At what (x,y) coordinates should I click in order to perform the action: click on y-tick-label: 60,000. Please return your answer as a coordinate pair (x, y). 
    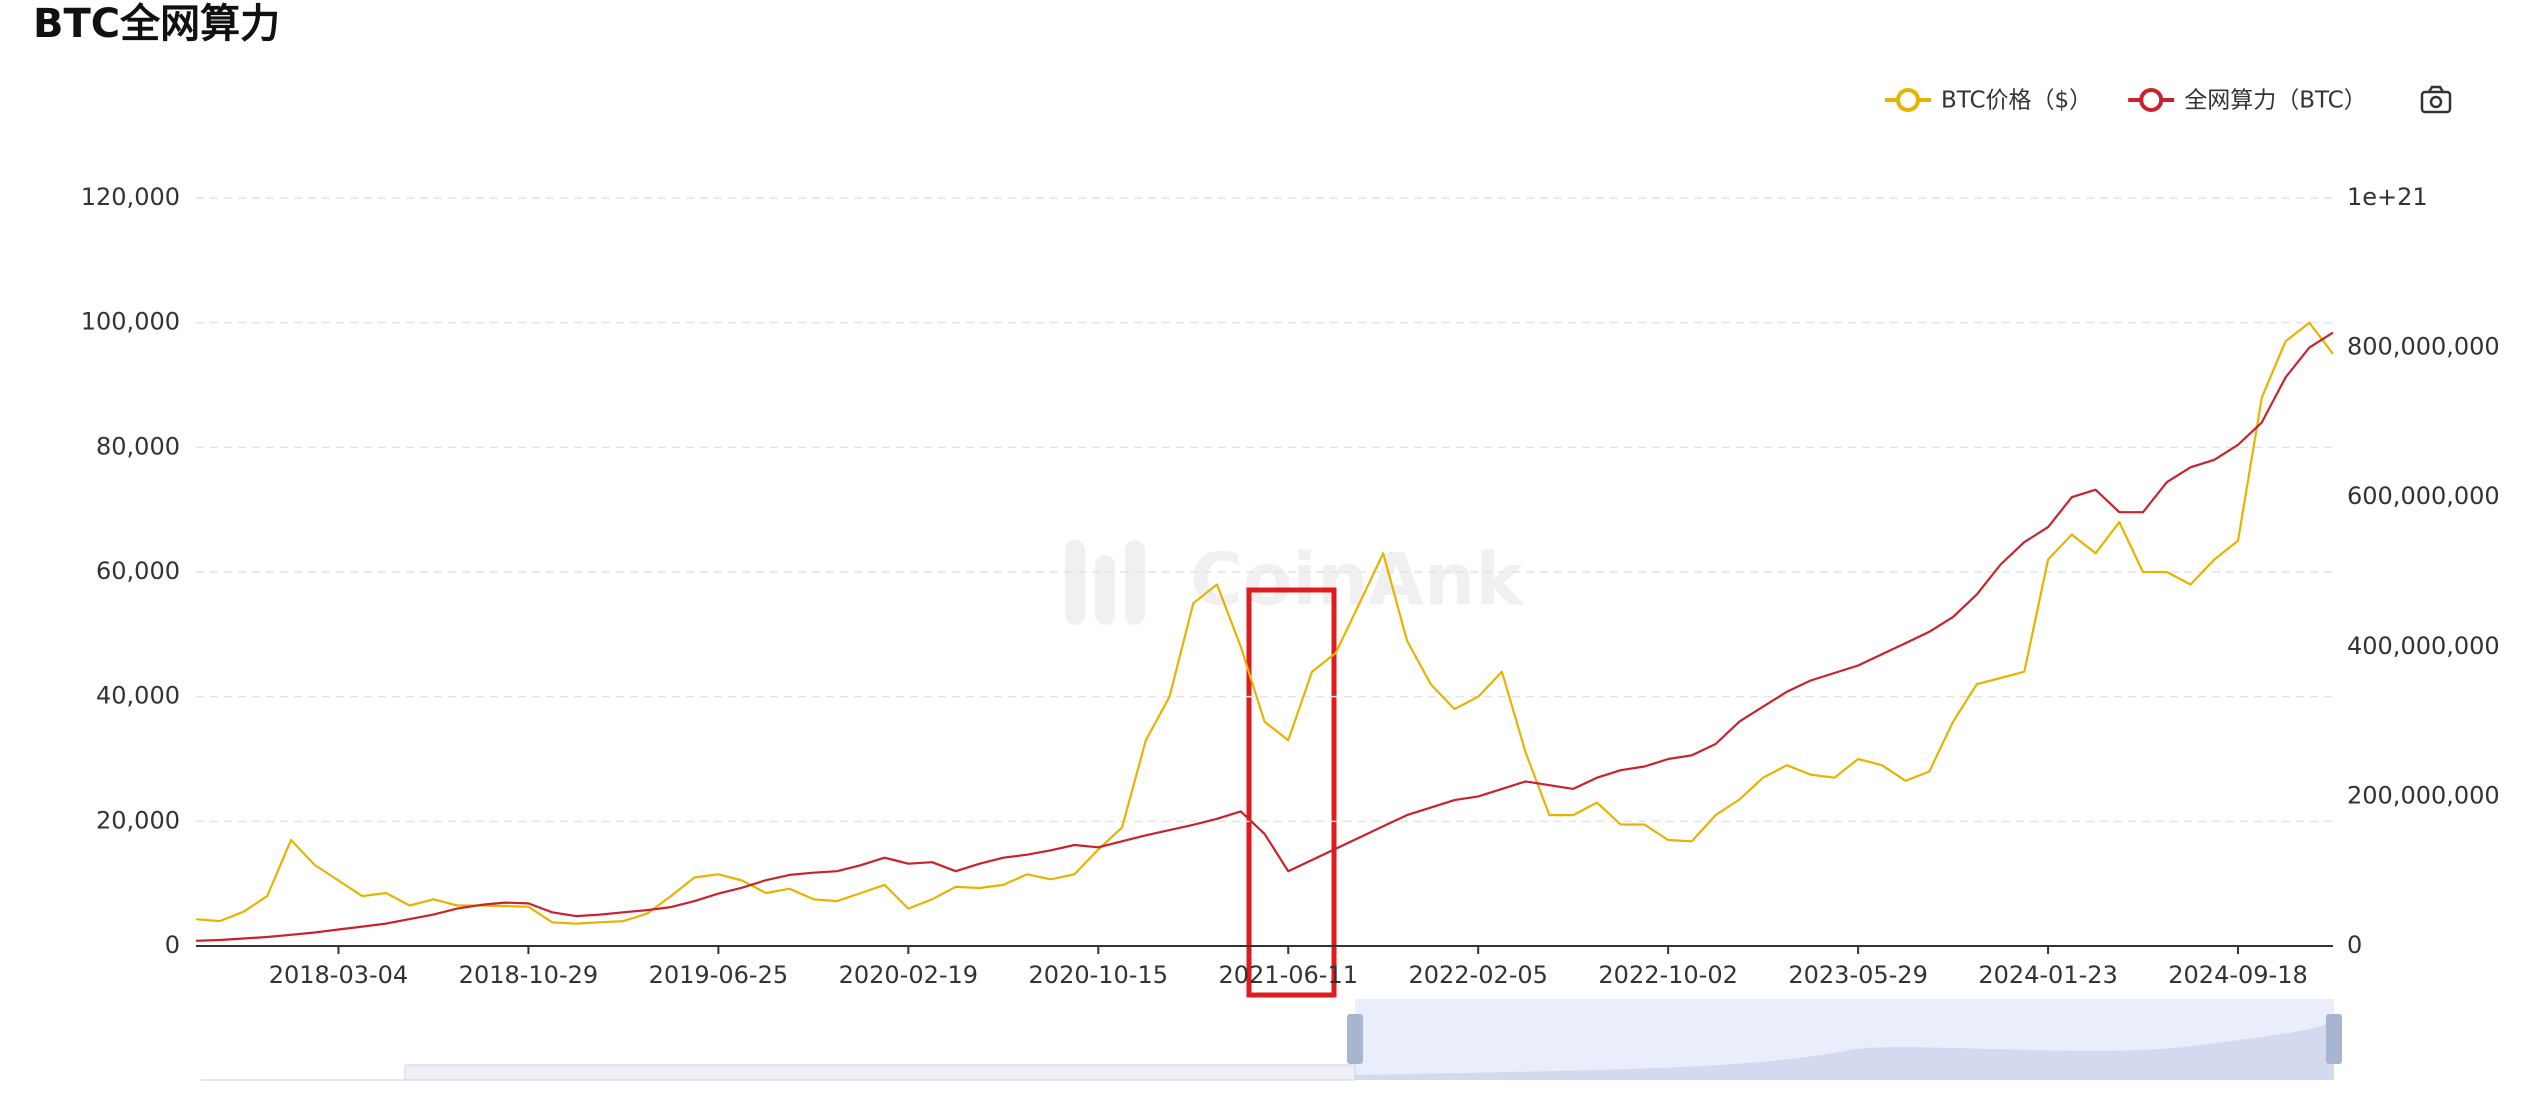
    Looking at the image, I should click on (138, 571).